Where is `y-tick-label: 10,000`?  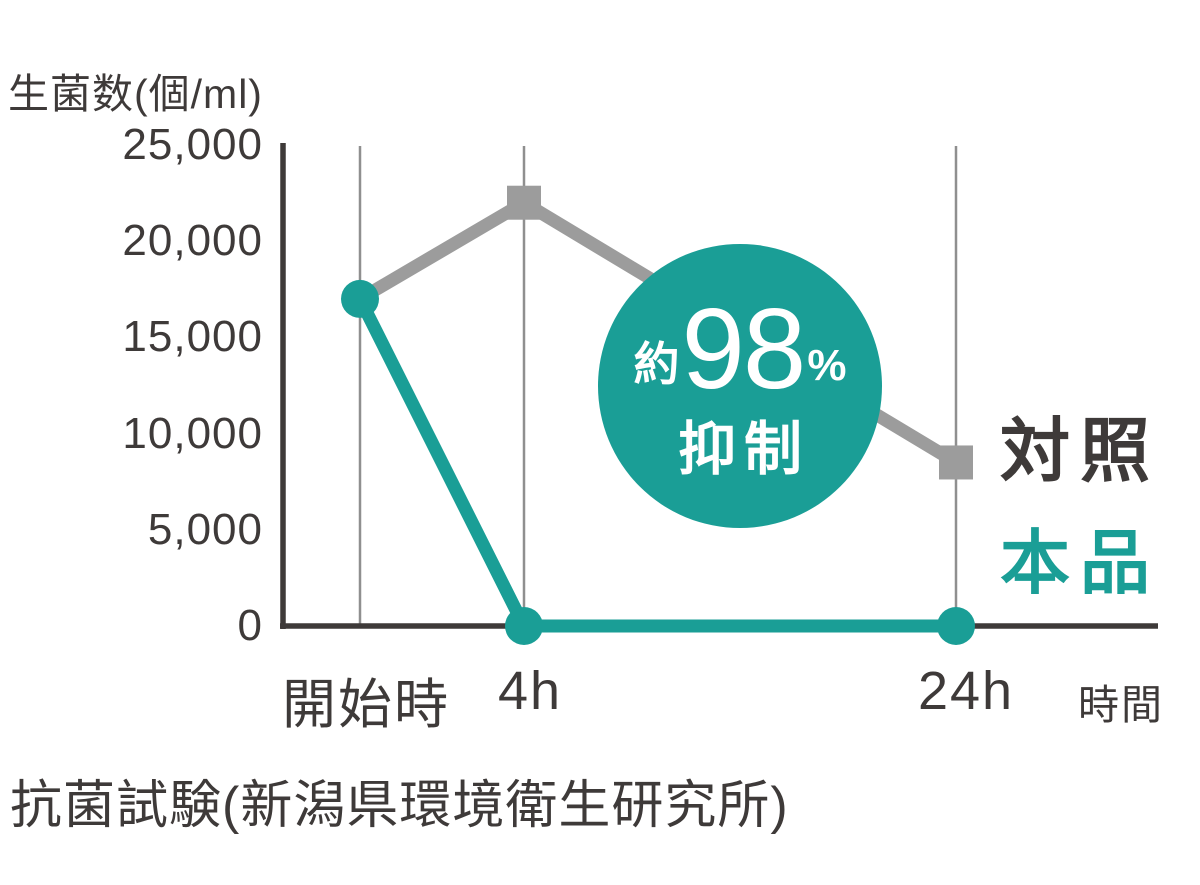 y-tick-label: 10,000 is located at coordinates (192, 433).